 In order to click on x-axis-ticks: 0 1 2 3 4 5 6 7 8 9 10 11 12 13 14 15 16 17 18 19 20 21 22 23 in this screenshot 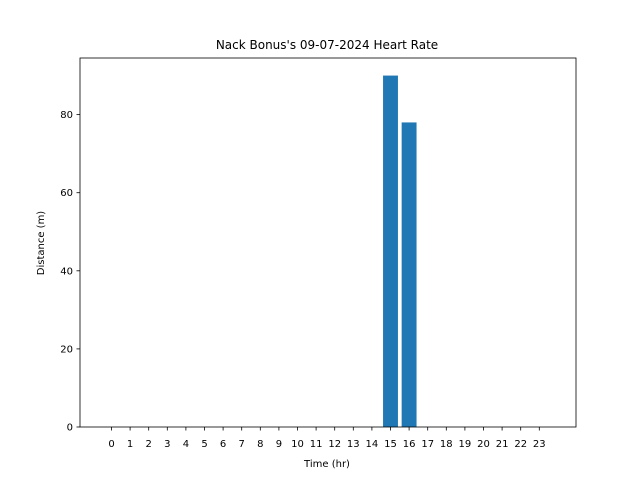, I will do `click(327, 438)`.